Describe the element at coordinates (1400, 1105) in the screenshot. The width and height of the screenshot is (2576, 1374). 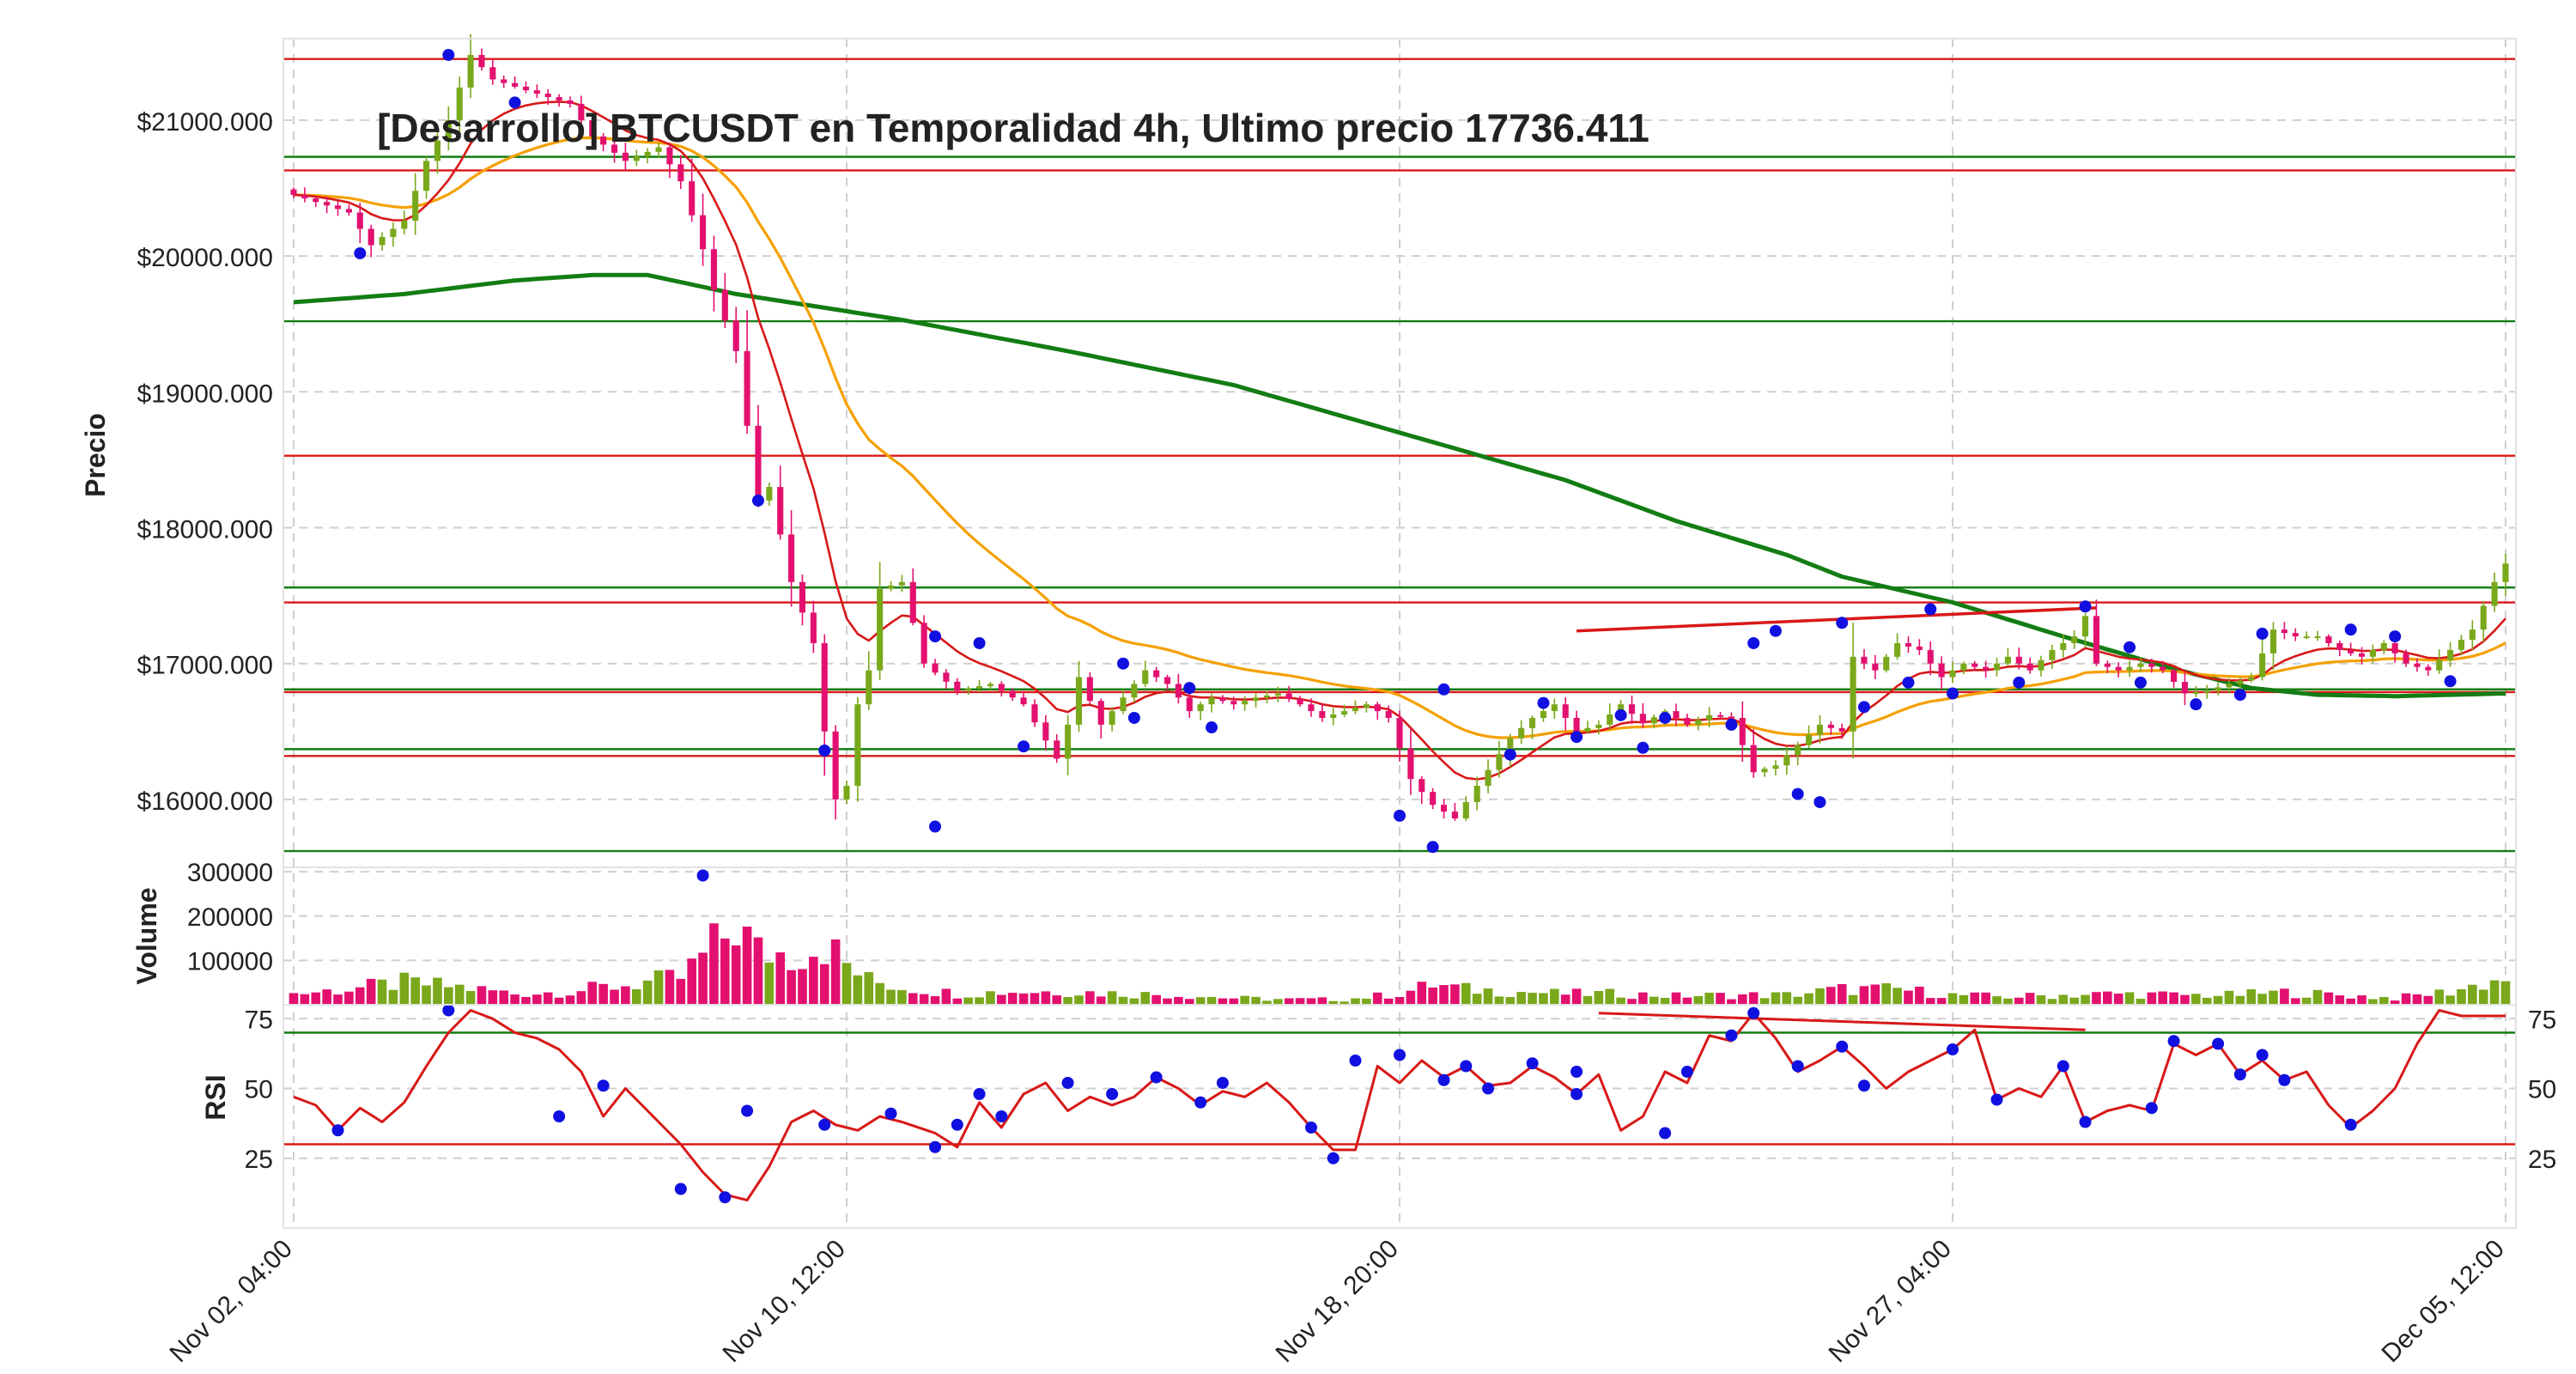
I see `rsi-layer` at that location.